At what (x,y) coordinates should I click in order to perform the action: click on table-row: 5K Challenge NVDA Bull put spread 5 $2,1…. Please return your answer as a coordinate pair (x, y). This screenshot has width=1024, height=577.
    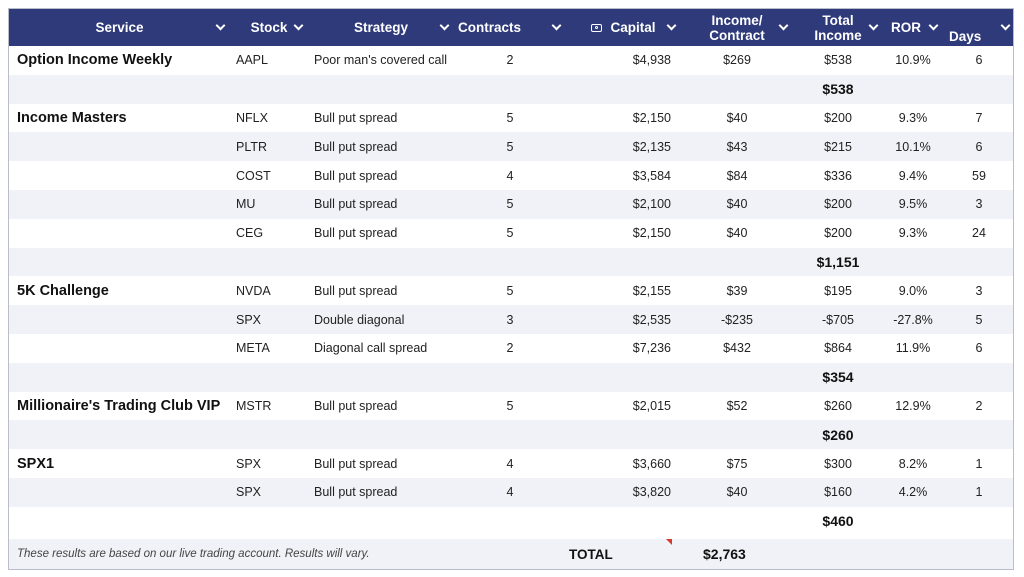
    Looking at the image, I should click on (511, 291).